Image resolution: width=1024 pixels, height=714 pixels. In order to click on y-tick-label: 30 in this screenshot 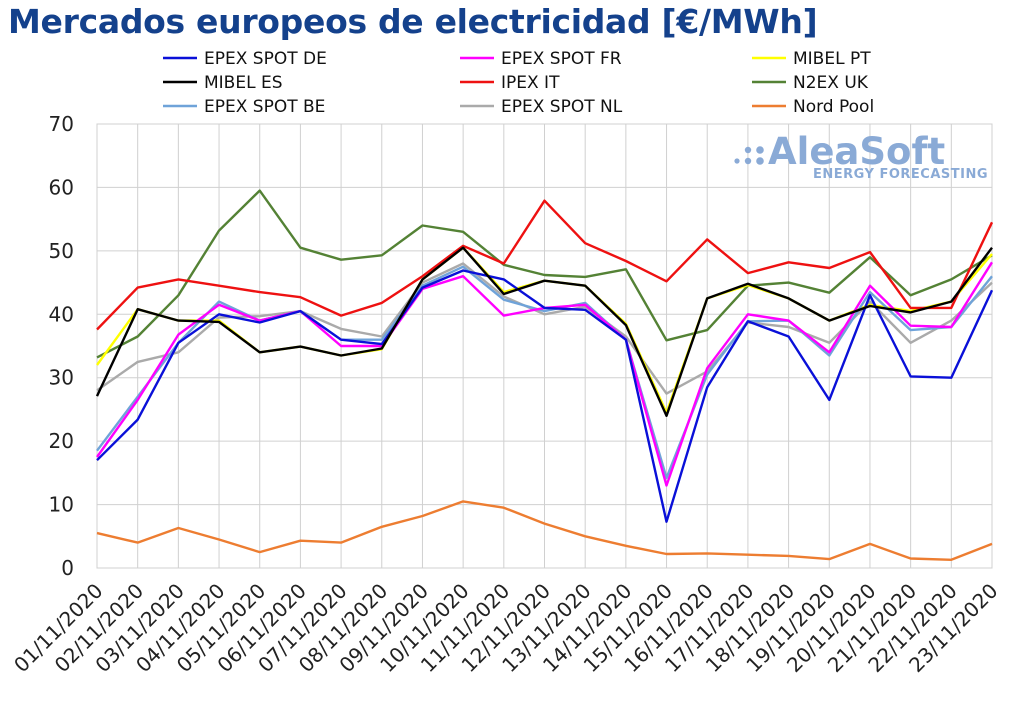, I will do `click(61, 378)`.